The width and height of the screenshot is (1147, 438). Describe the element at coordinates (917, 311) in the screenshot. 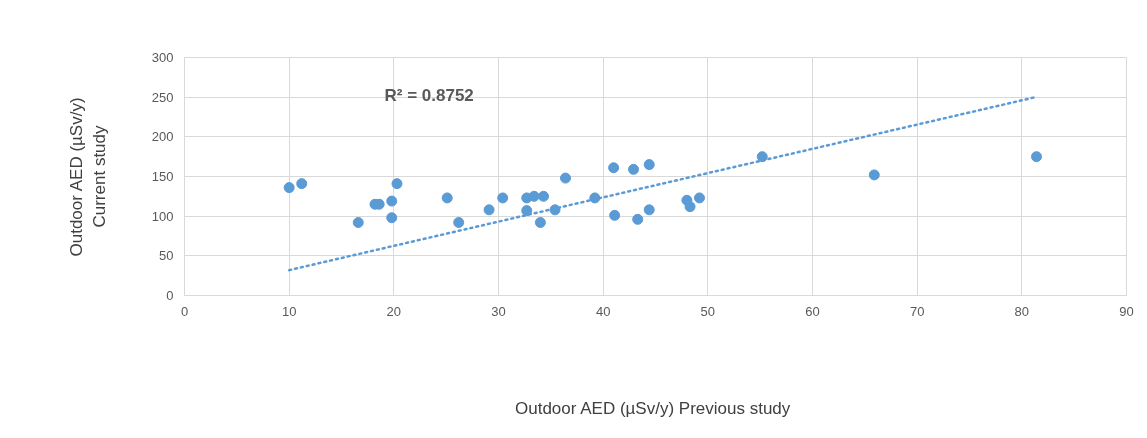

I see `x-tick-label: 70` at that location.